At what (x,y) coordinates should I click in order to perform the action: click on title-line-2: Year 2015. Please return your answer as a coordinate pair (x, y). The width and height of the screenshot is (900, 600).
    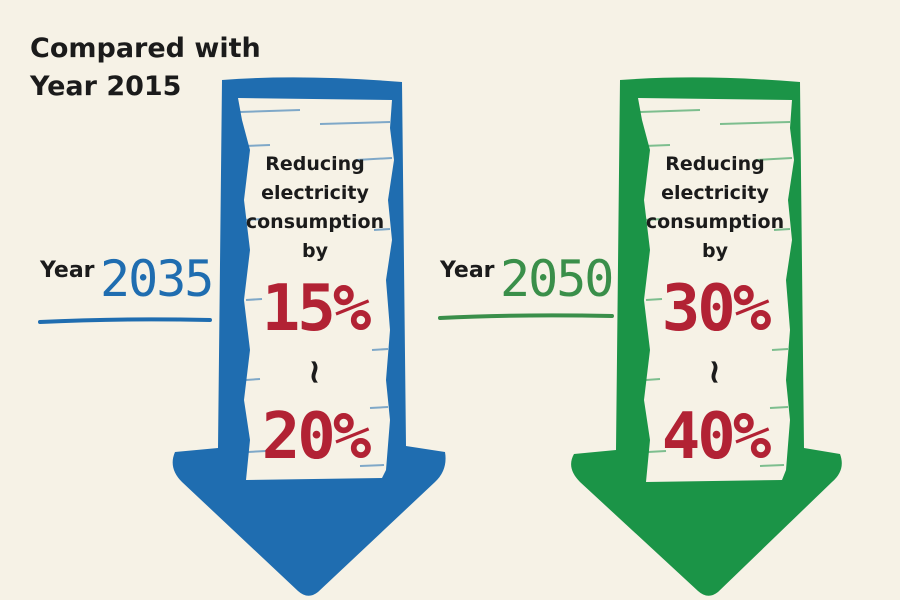
    Looking at the image, I should click on (106, 86).